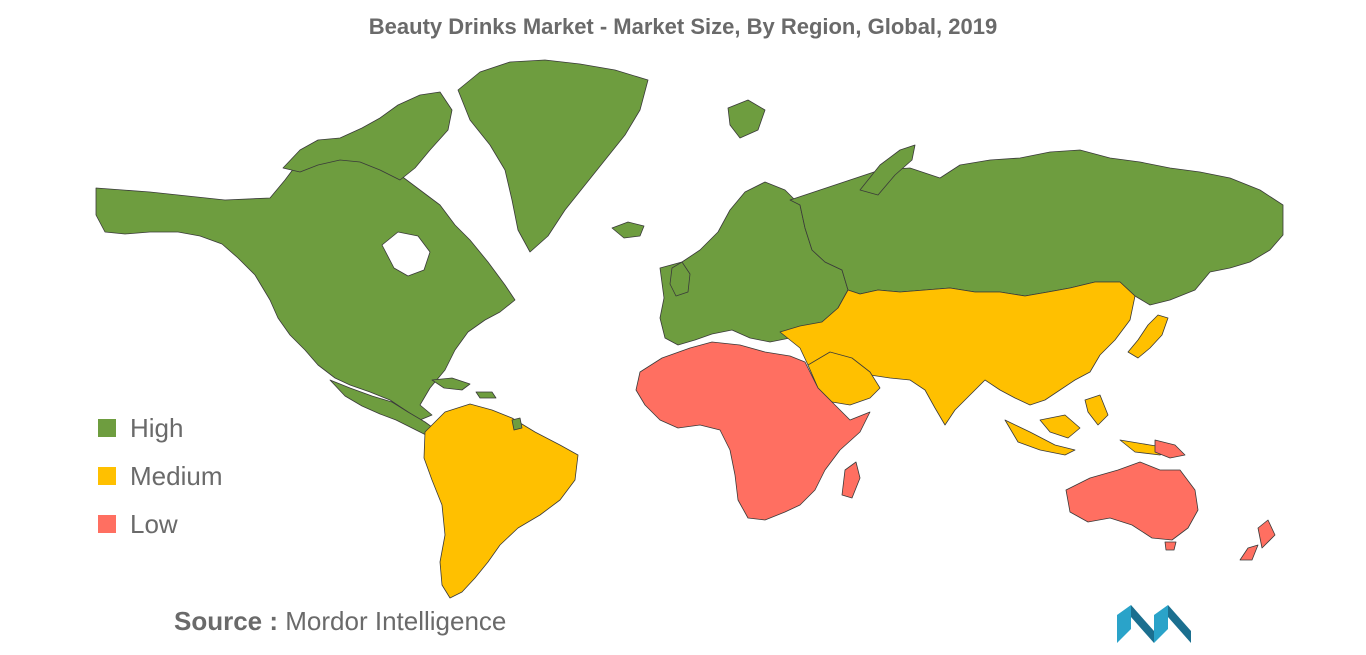  Describe the element at coordinates (753, 431) in the screenshot. I see `region-africa` at that location.